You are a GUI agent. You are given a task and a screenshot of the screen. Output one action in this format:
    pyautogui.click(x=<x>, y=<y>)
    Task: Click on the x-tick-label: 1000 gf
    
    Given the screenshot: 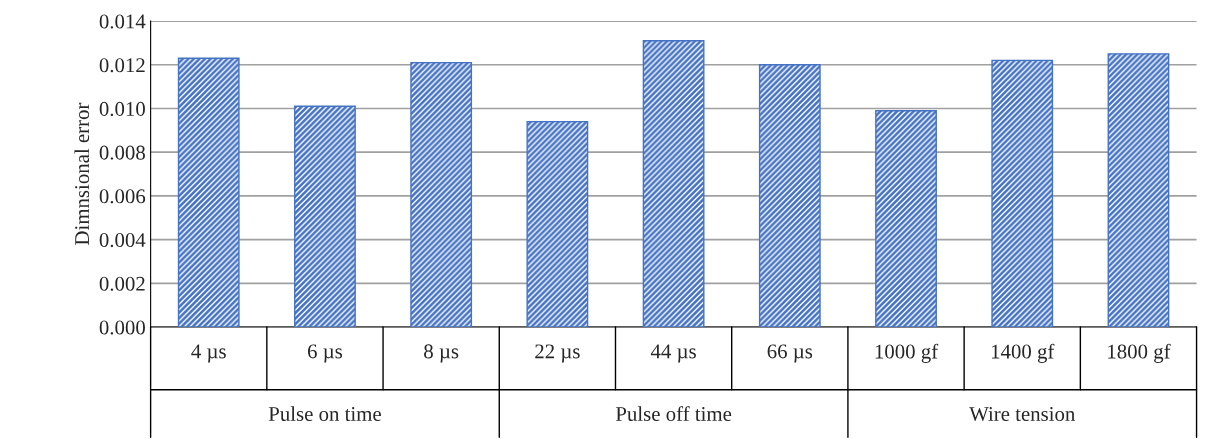 What is the action you would take?
    pyautogui.click(x=907, y=353)
    